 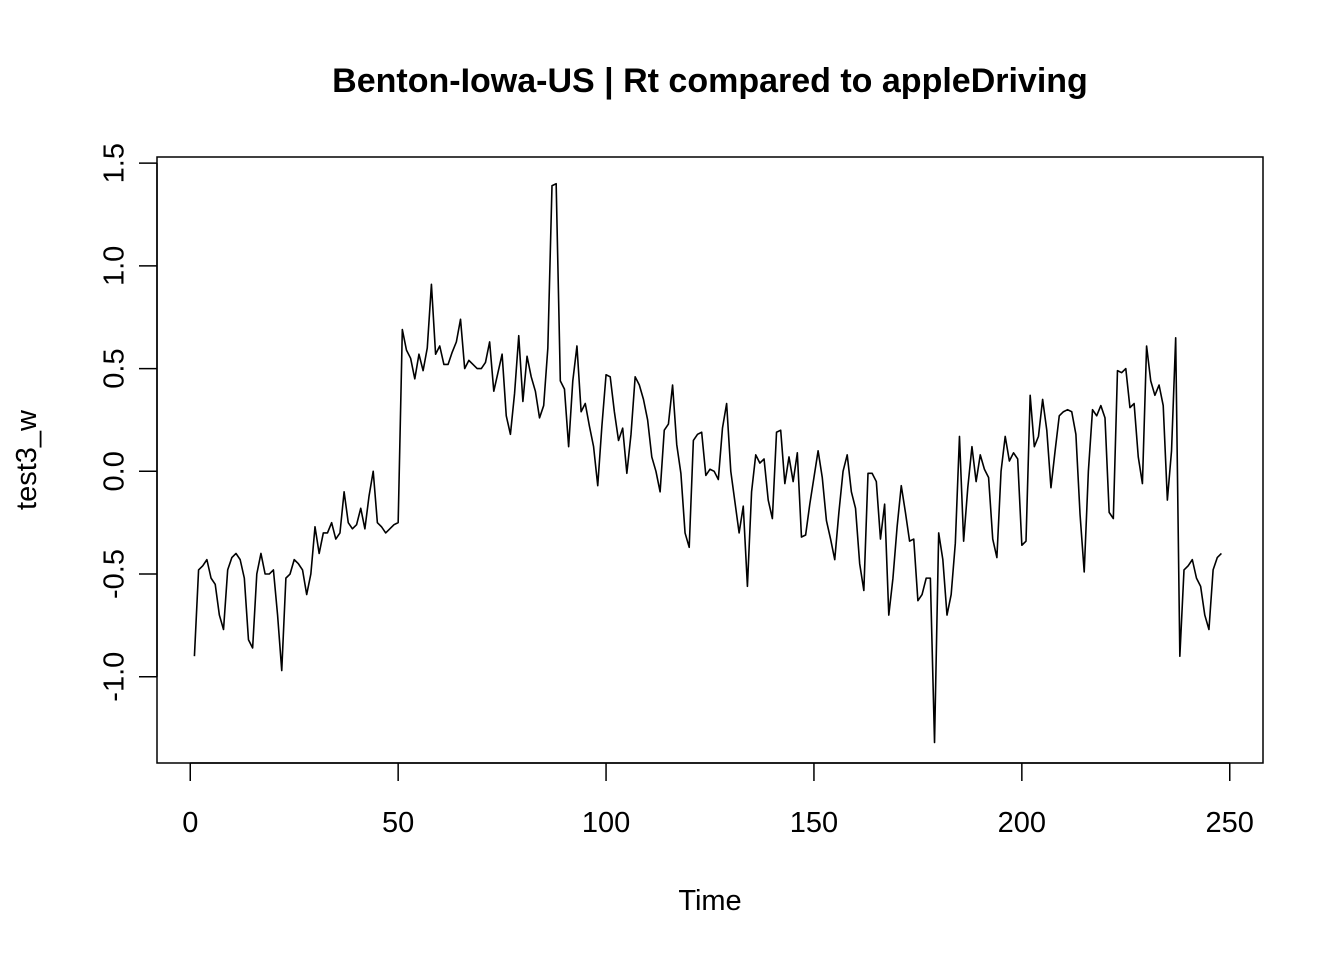 I want to click on y-tick-label: 1.5, so click(x=114, y=163).